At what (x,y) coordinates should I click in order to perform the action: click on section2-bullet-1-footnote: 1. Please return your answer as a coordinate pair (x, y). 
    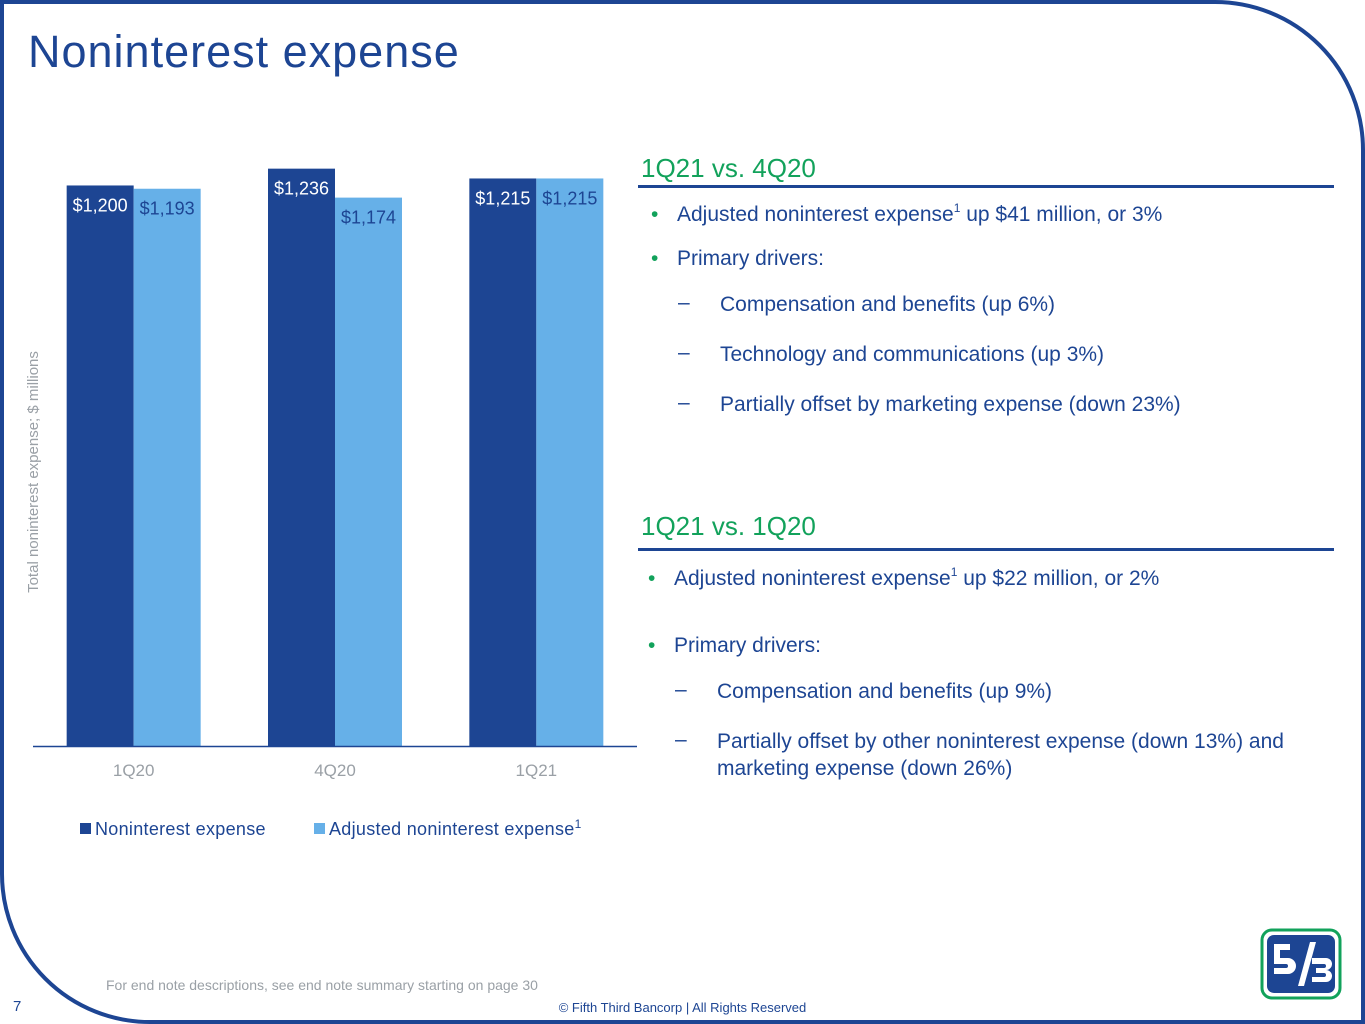
    Looking at the image, I should click on (954, 572).